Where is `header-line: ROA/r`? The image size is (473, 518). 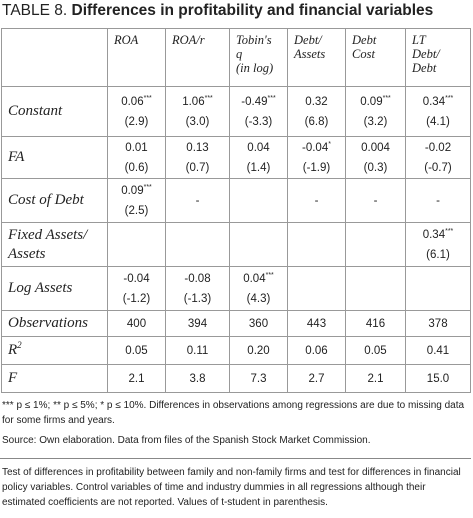 header-line: ROA/r is located at coordinates (188, 40).